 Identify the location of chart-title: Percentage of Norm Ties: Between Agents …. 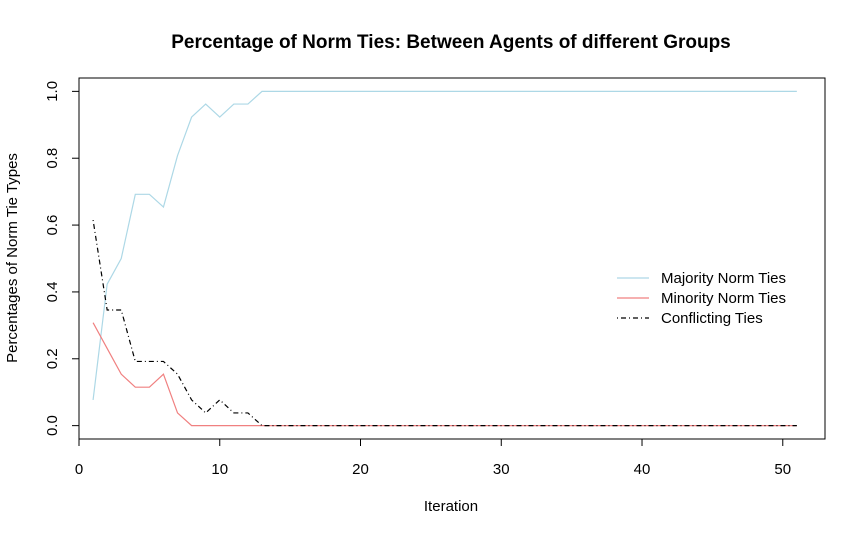
(451, 42).